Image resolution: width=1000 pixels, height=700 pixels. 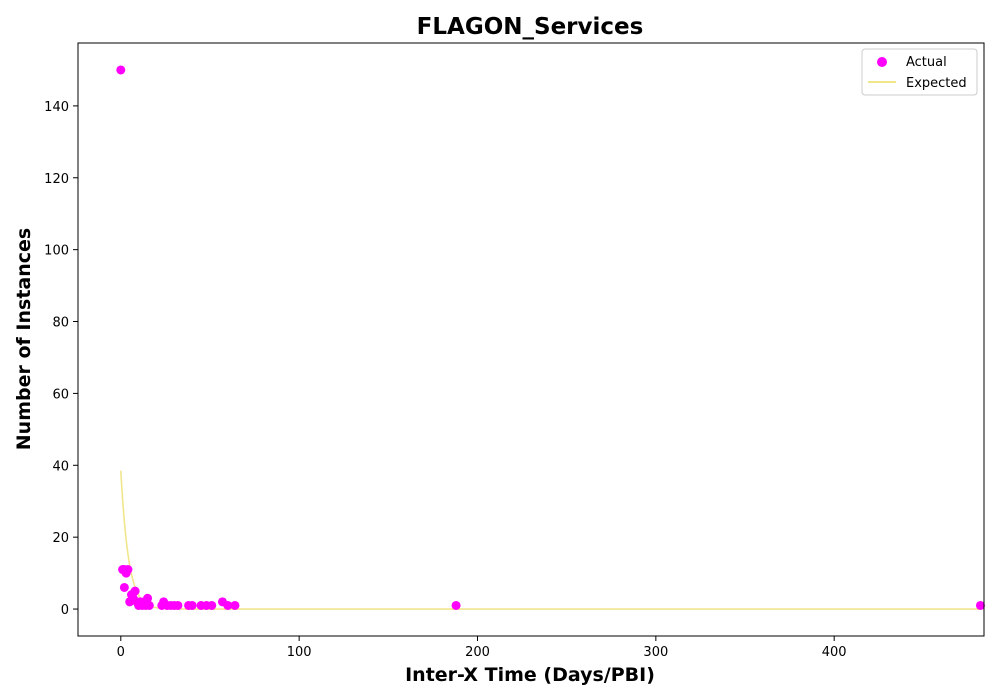 I want to click on legend-box, so click(x=919, y=72).